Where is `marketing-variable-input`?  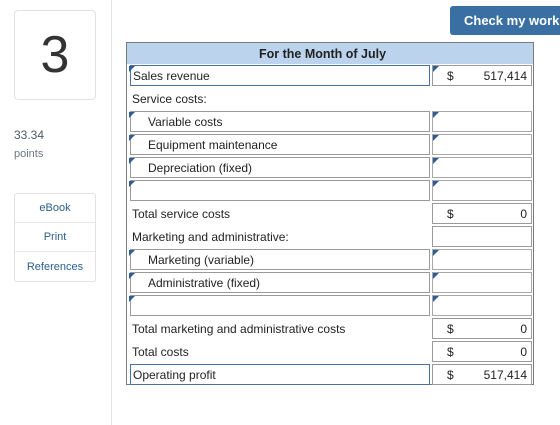 marketing-variable-input is located at coordinates (482, 259).